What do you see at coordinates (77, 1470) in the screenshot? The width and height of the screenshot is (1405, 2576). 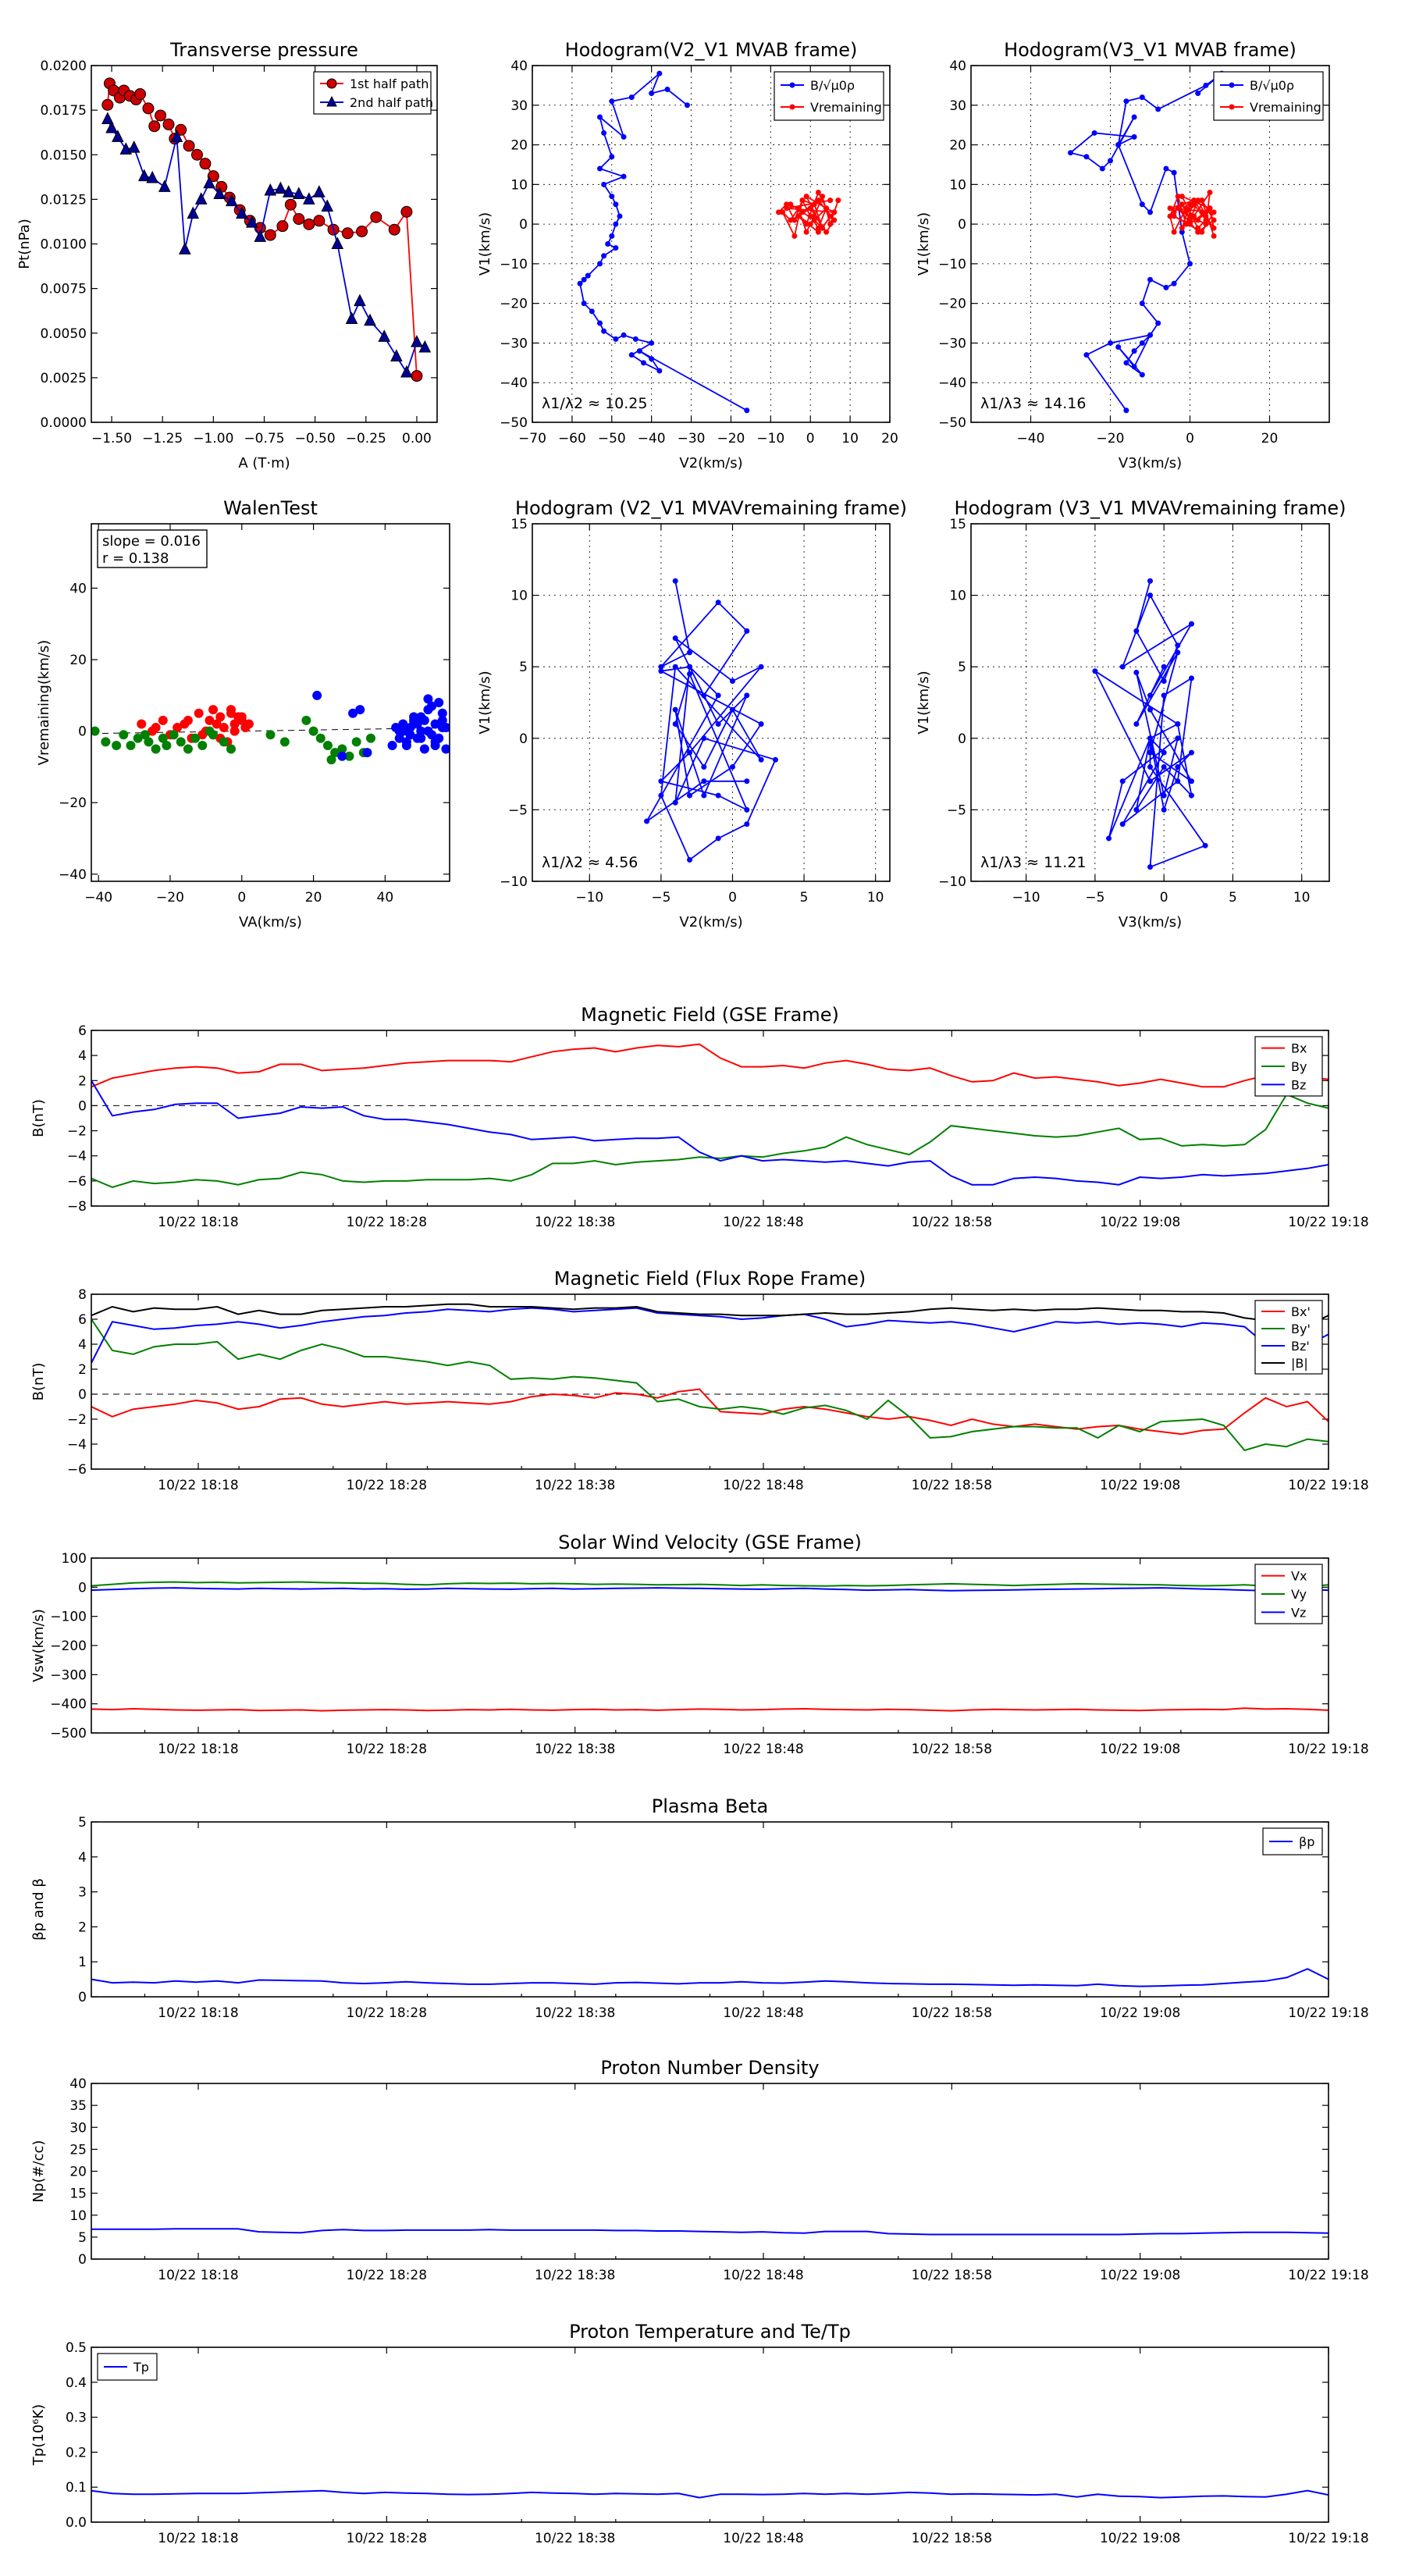 I see `y-tick-label: −6` at bounding box center [77, 1470].